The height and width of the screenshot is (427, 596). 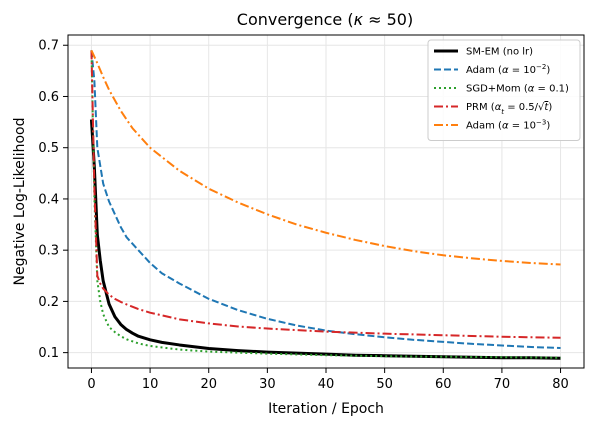 What do you see at coordinates (150, 384) in the screenshot?
I see `x-tick-label: 10` at bounding box center [150, 384].